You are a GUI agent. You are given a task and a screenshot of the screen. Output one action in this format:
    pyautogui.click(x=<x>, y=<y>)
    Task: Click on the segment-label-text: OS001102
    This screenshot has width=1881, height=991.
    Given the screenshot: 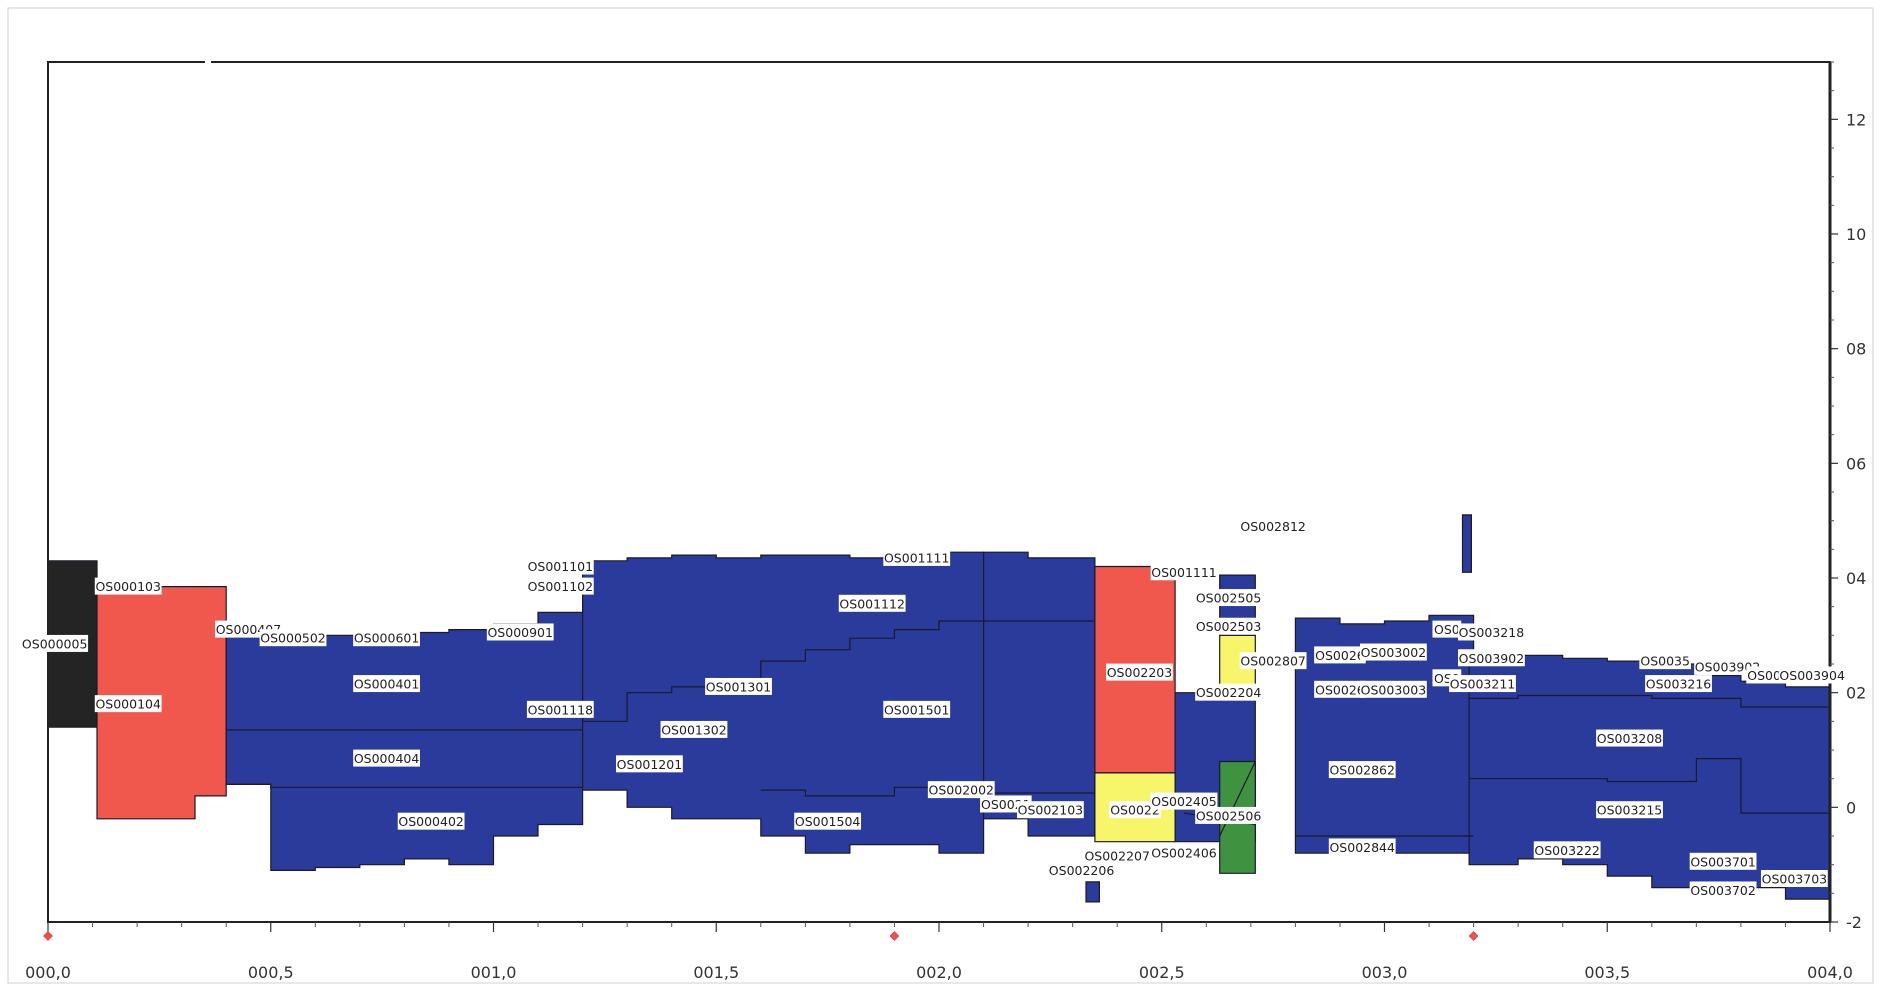 What is the action you would take?
    pyautogui.click(x=561, y=586)
    